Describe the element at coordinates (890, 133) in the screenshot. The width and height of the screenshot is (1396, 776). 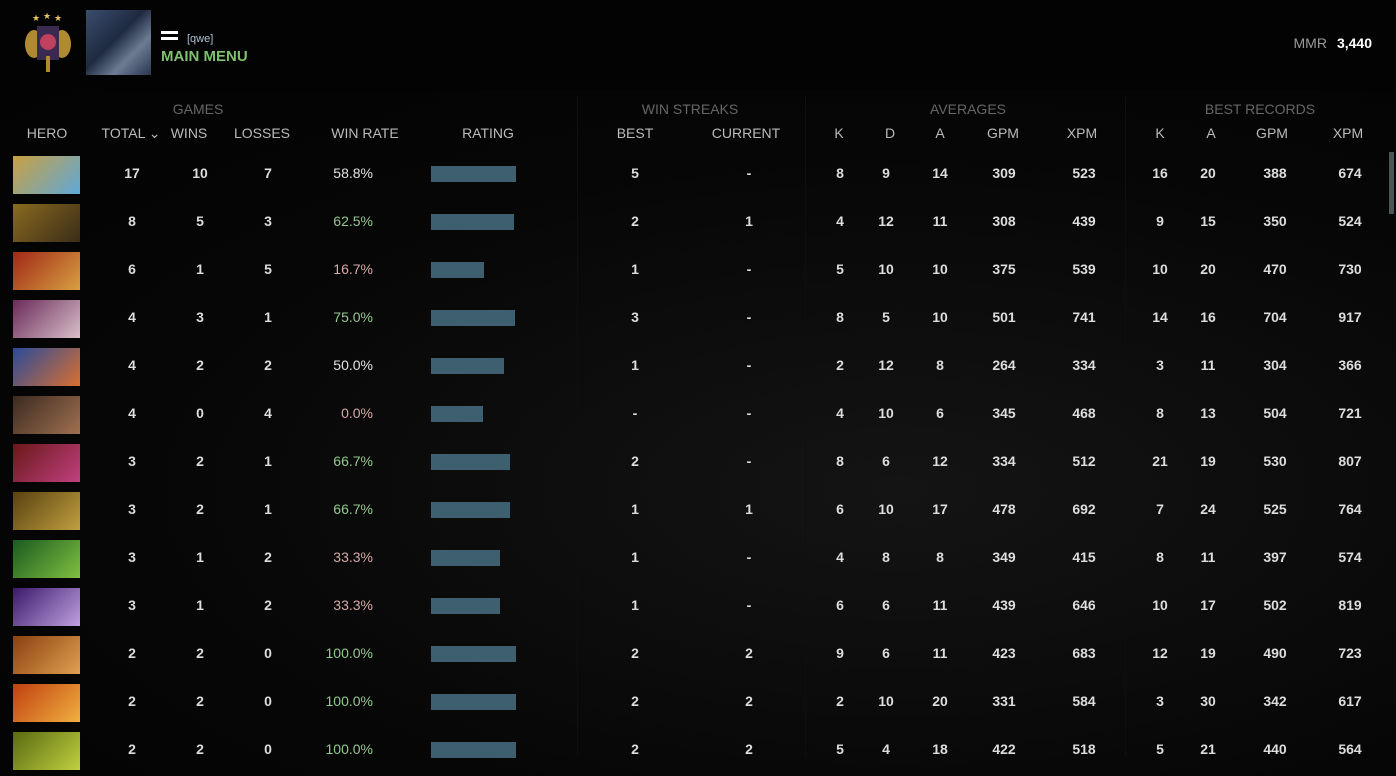
I see `col-avg-d: D` at that location.